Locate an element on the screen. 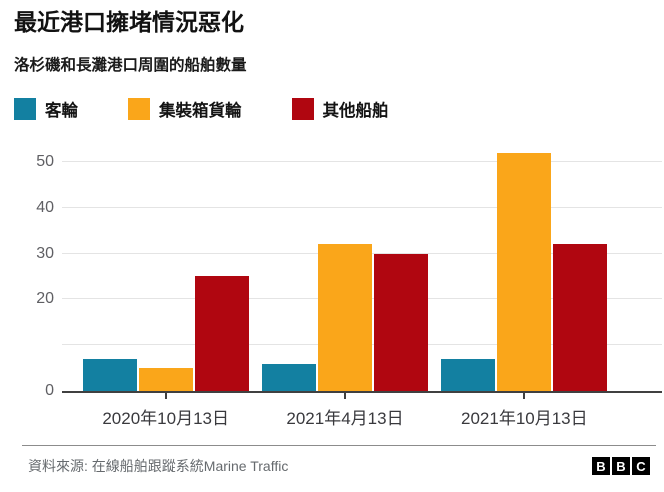 This screenshot has width=664, height=492. x-slot-1: 2021年4月13日 is located at coordinates (344, 411).